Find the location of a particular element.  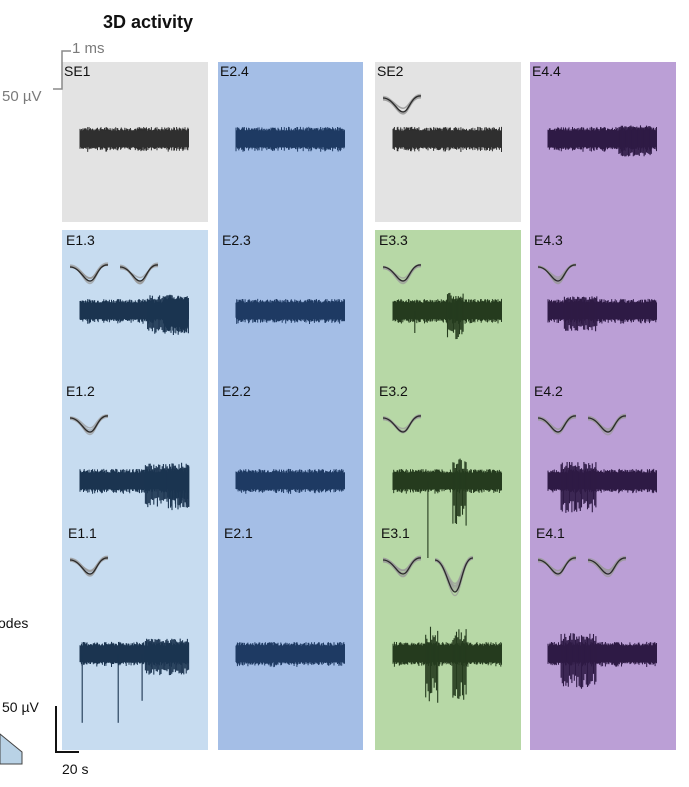

electrode-label: SE1 is located at coordinates (77, 71).